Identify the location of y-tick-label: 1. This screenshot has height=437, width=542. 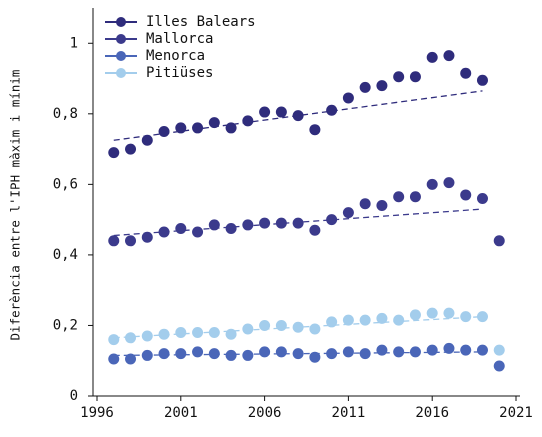
(74, 43).